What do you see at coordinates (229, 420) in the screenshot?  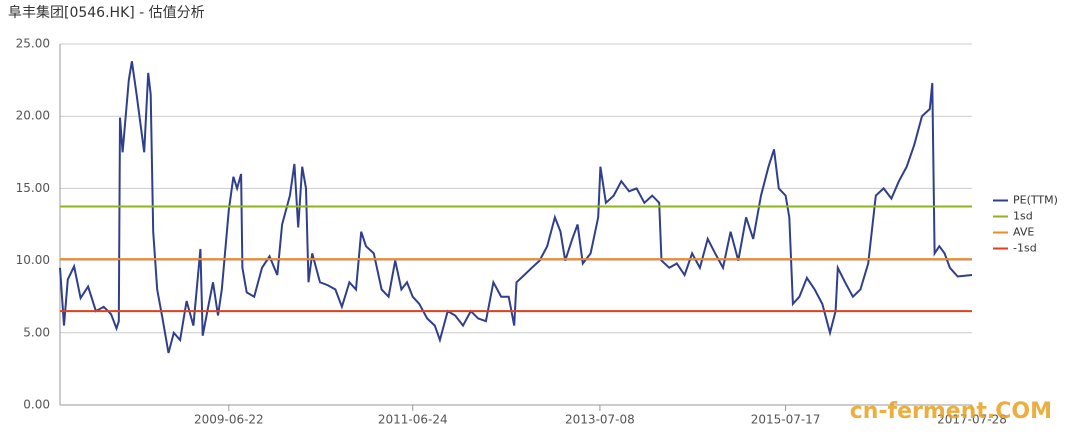 I see `x-tick-label: 2009-06-22` at bounding box center [229, 420].